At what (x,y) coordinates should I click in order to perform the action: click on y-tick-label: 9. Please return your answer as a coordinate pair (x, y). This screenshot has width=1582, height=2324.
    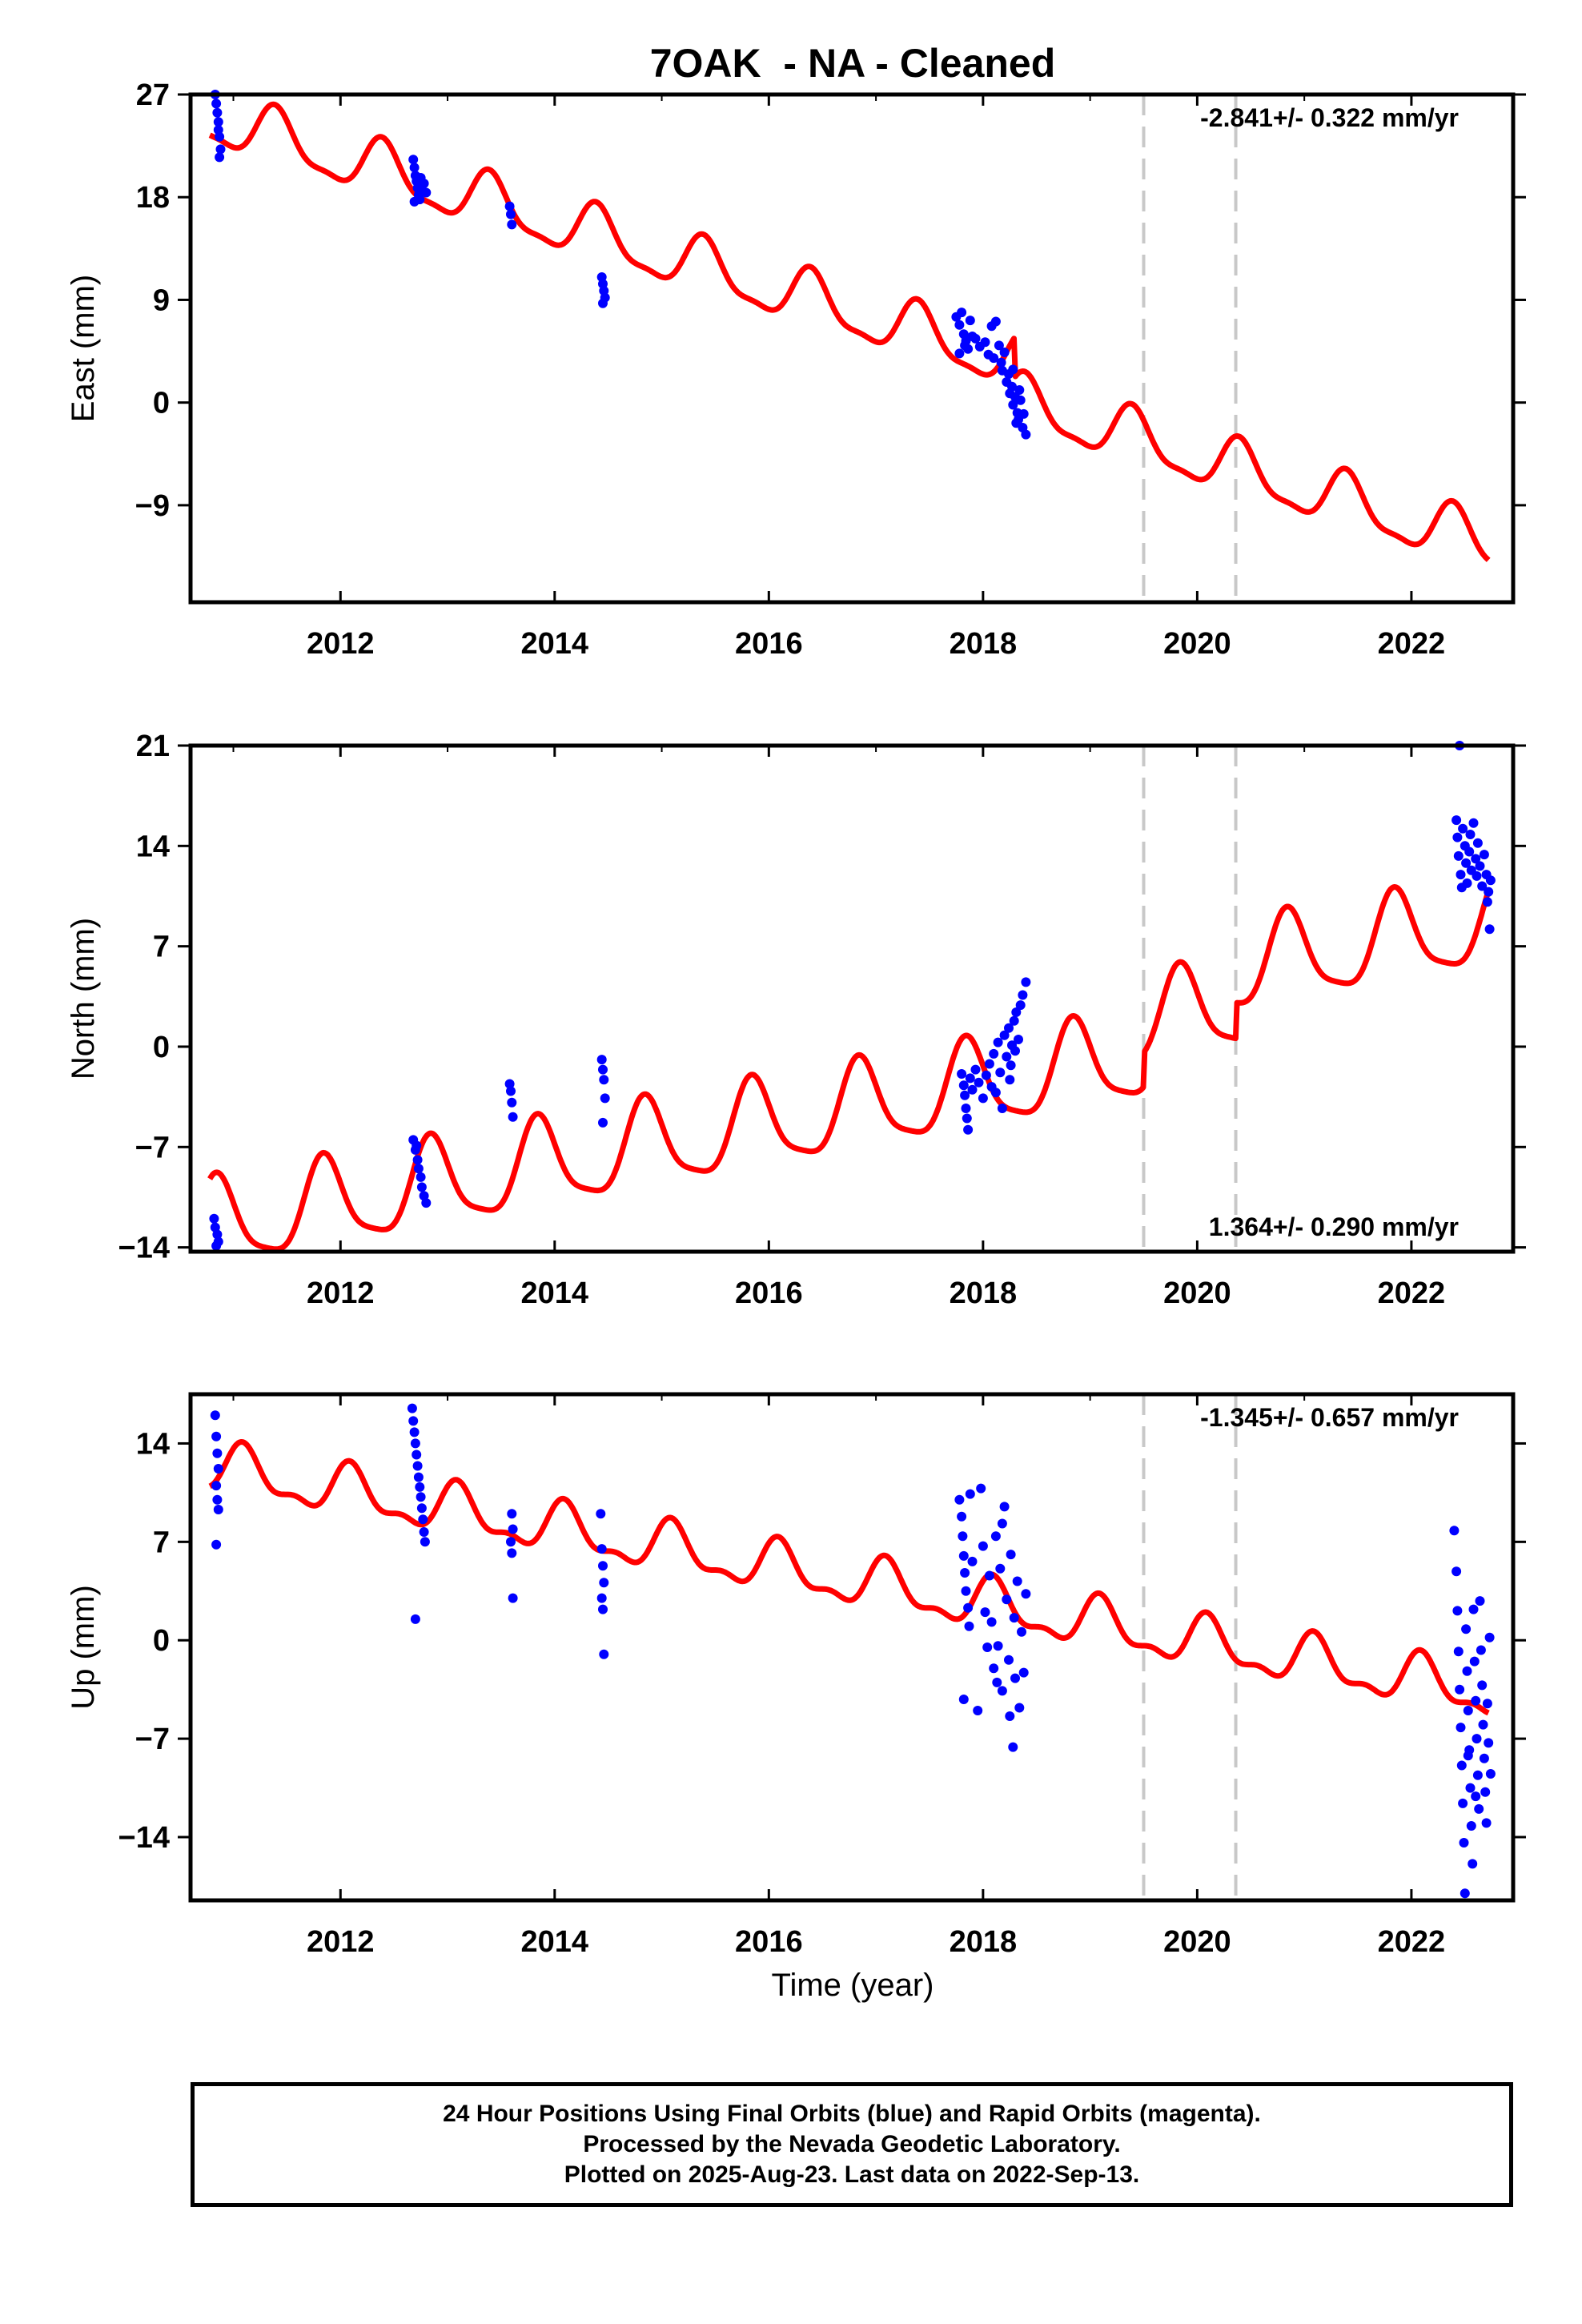
    Looking at the image, I should click on (161, 300).